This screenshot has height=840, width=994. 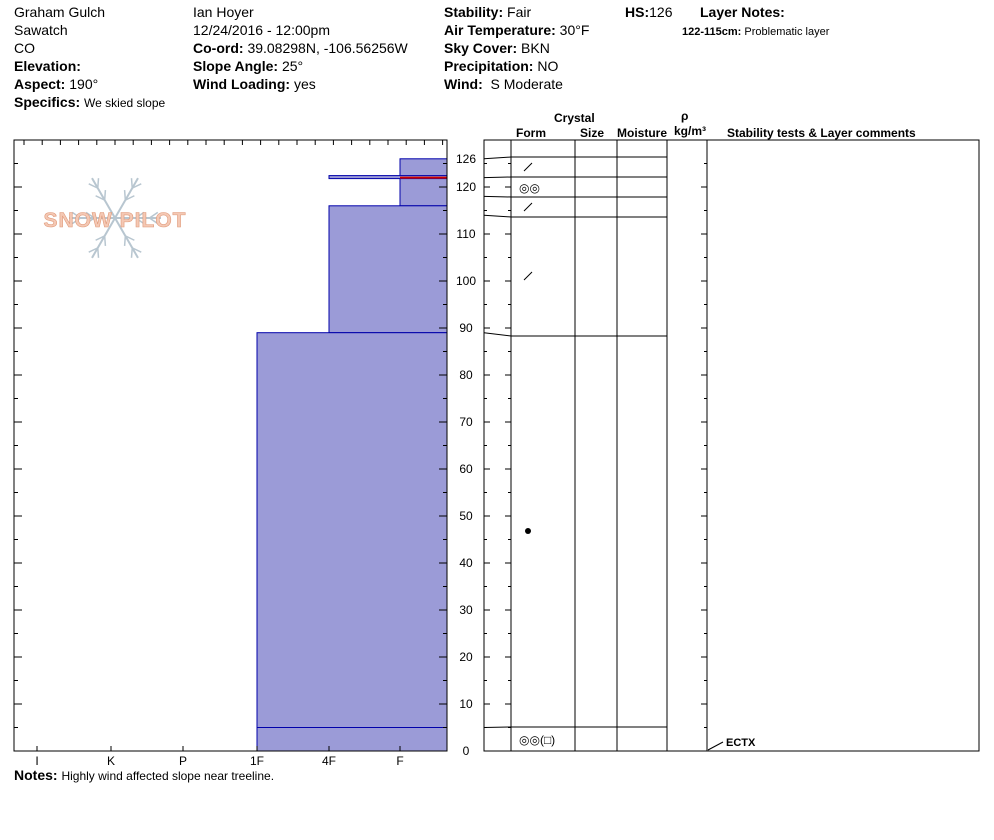 I want to click on precip-label: Precipitation:, so click(x=489, y=66).